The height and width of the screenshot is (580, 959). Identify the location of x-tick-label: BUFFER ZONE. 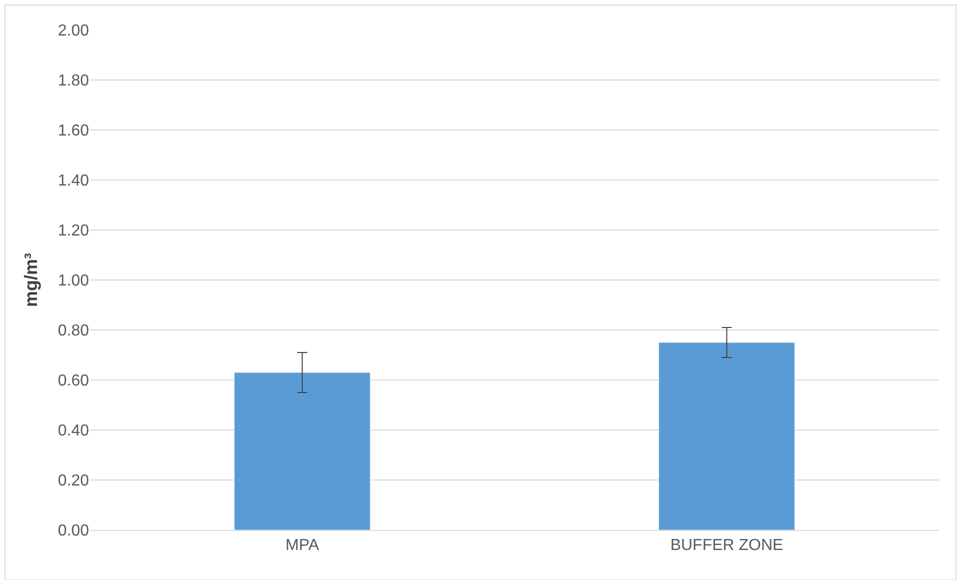
(727, 545).